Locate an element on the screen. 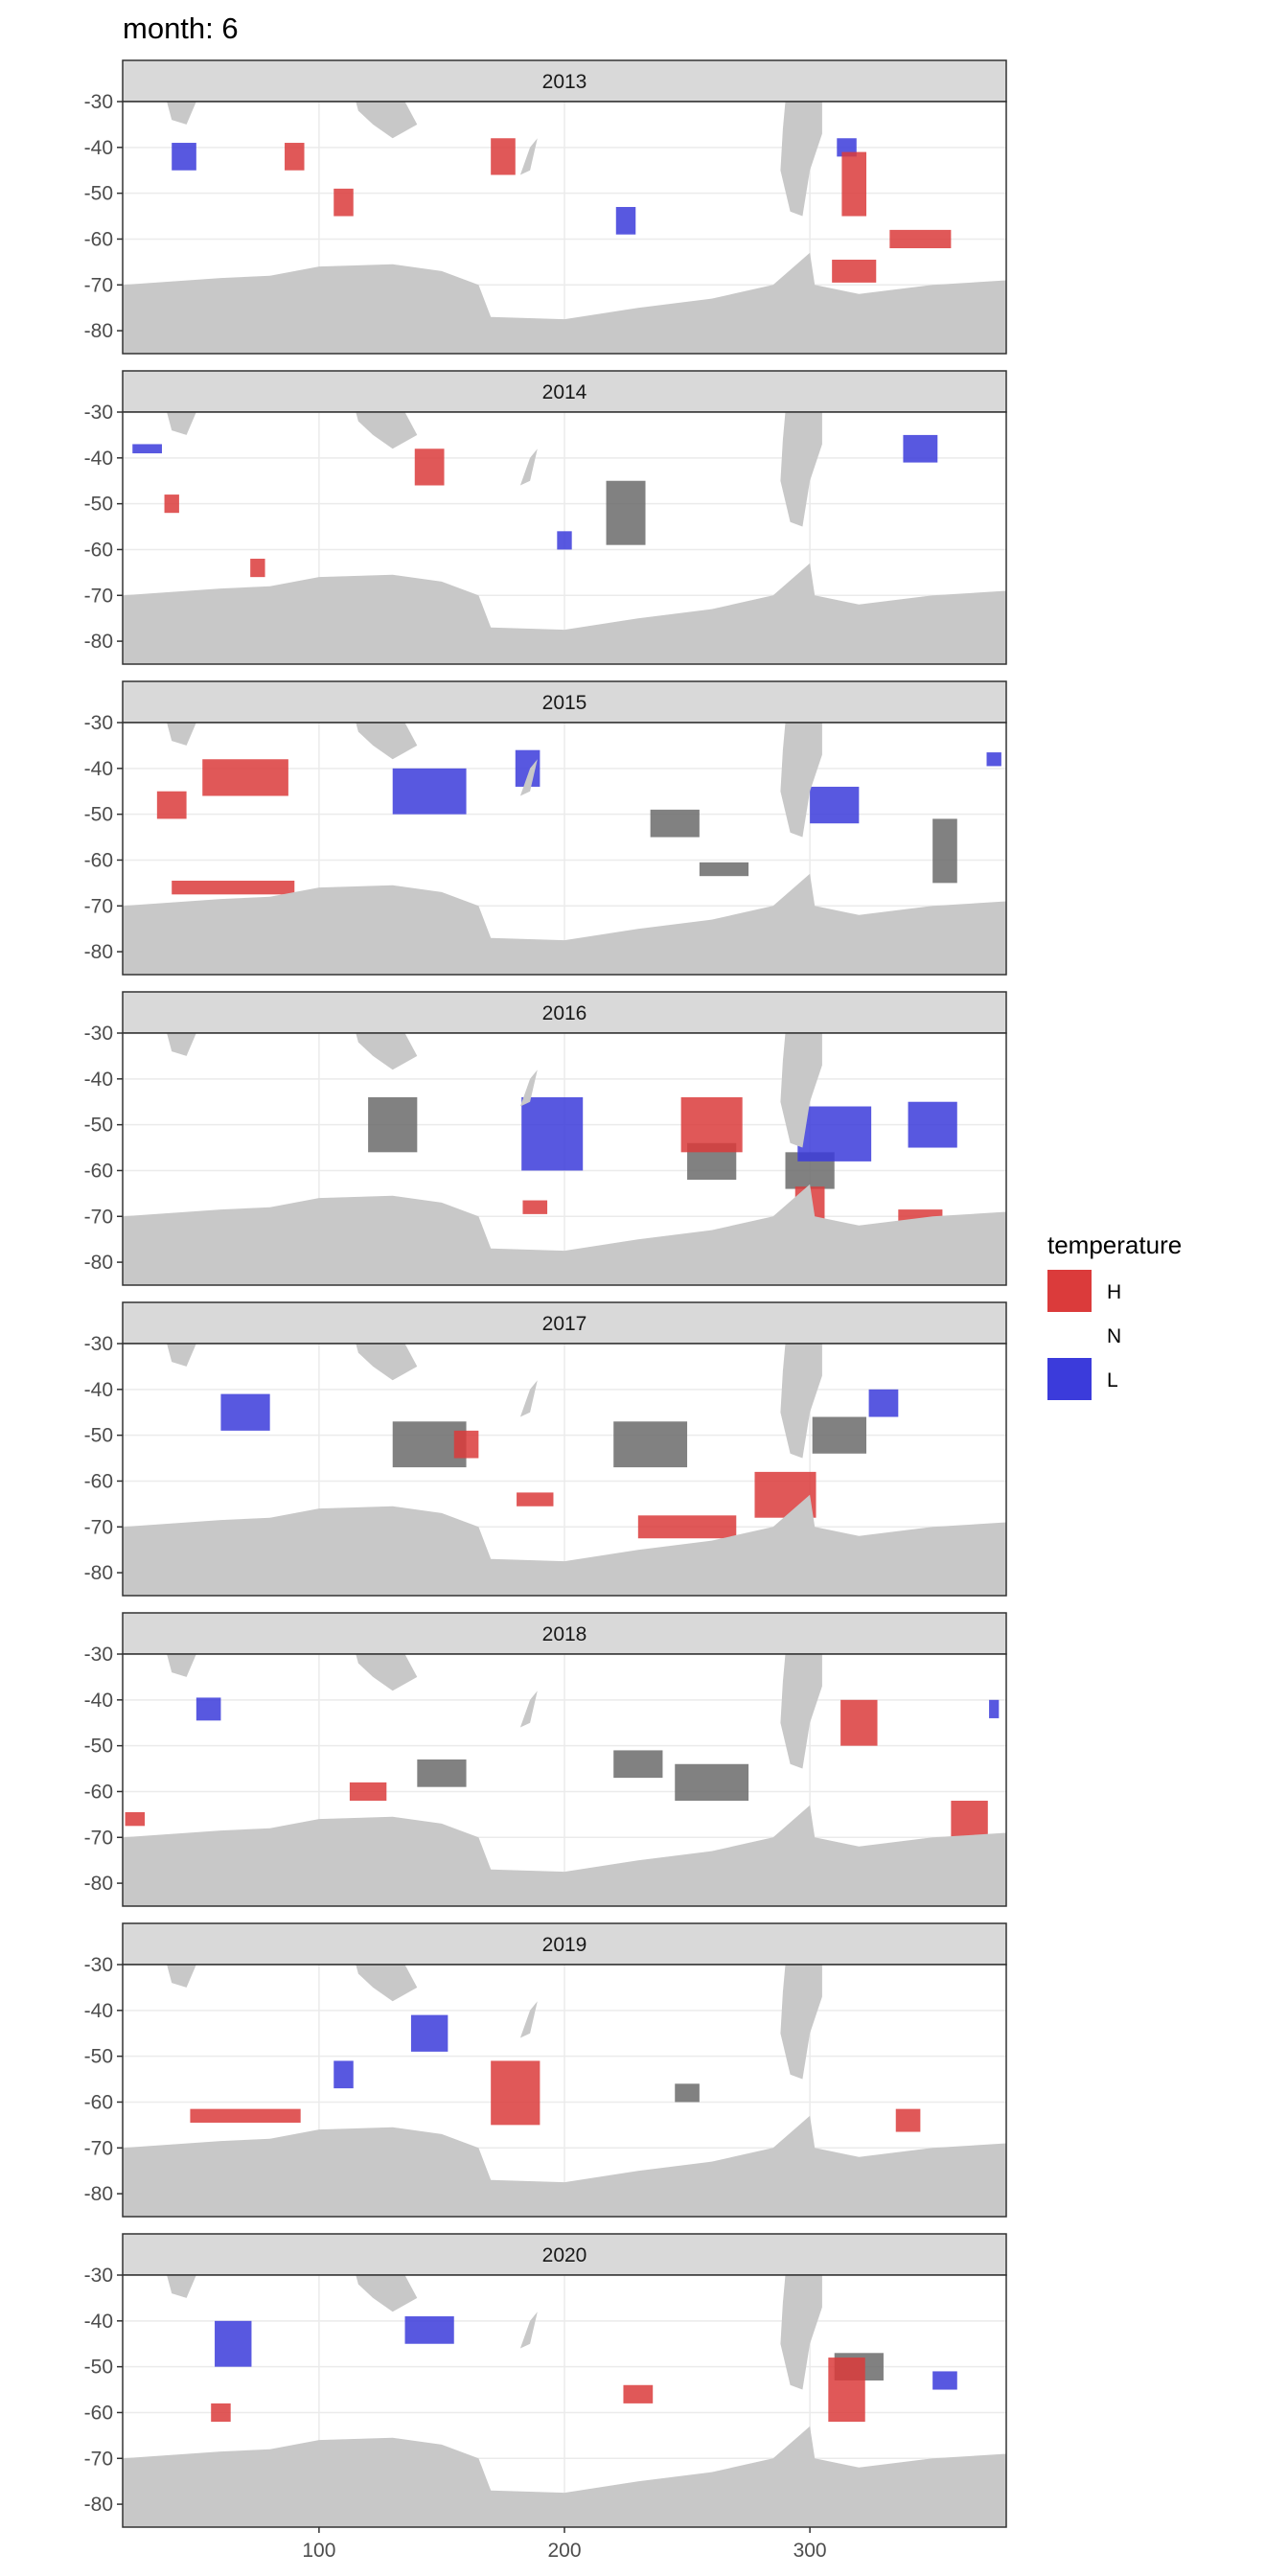  legend-label-L: L is located at coordinates (1112, 1380).